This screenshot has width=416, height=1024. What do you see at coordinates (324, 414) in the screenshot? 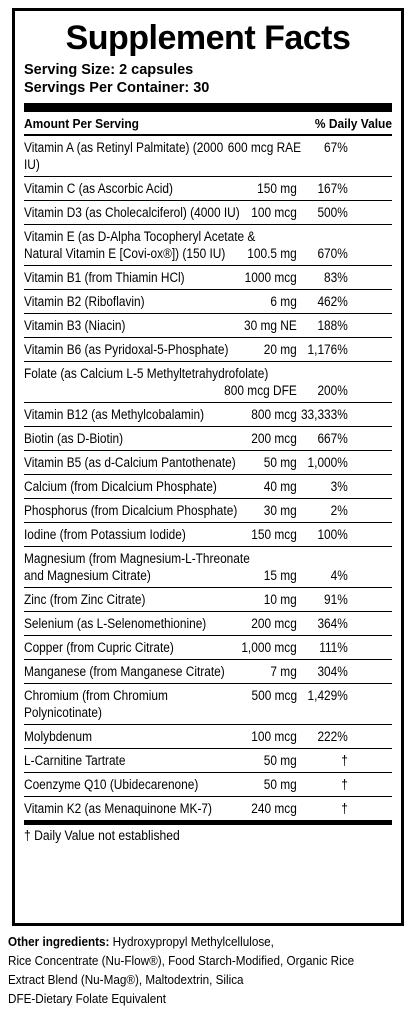
I see `nutrient-daily-value: 33,333%` at bounding box center [324, 414].